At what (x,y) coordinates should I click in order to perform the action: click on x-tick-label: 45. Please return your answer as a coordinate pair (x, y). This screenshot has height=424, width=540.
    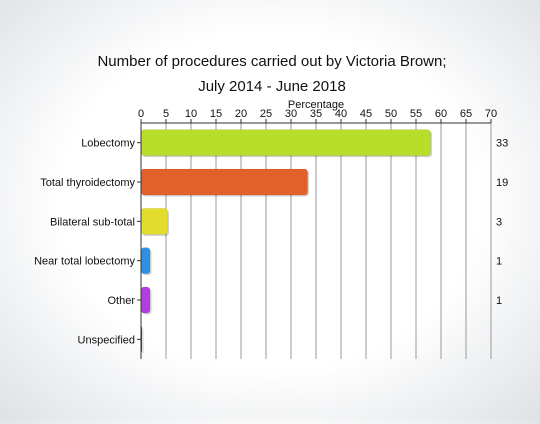
    Looking at the image, I should click on (366, 114).